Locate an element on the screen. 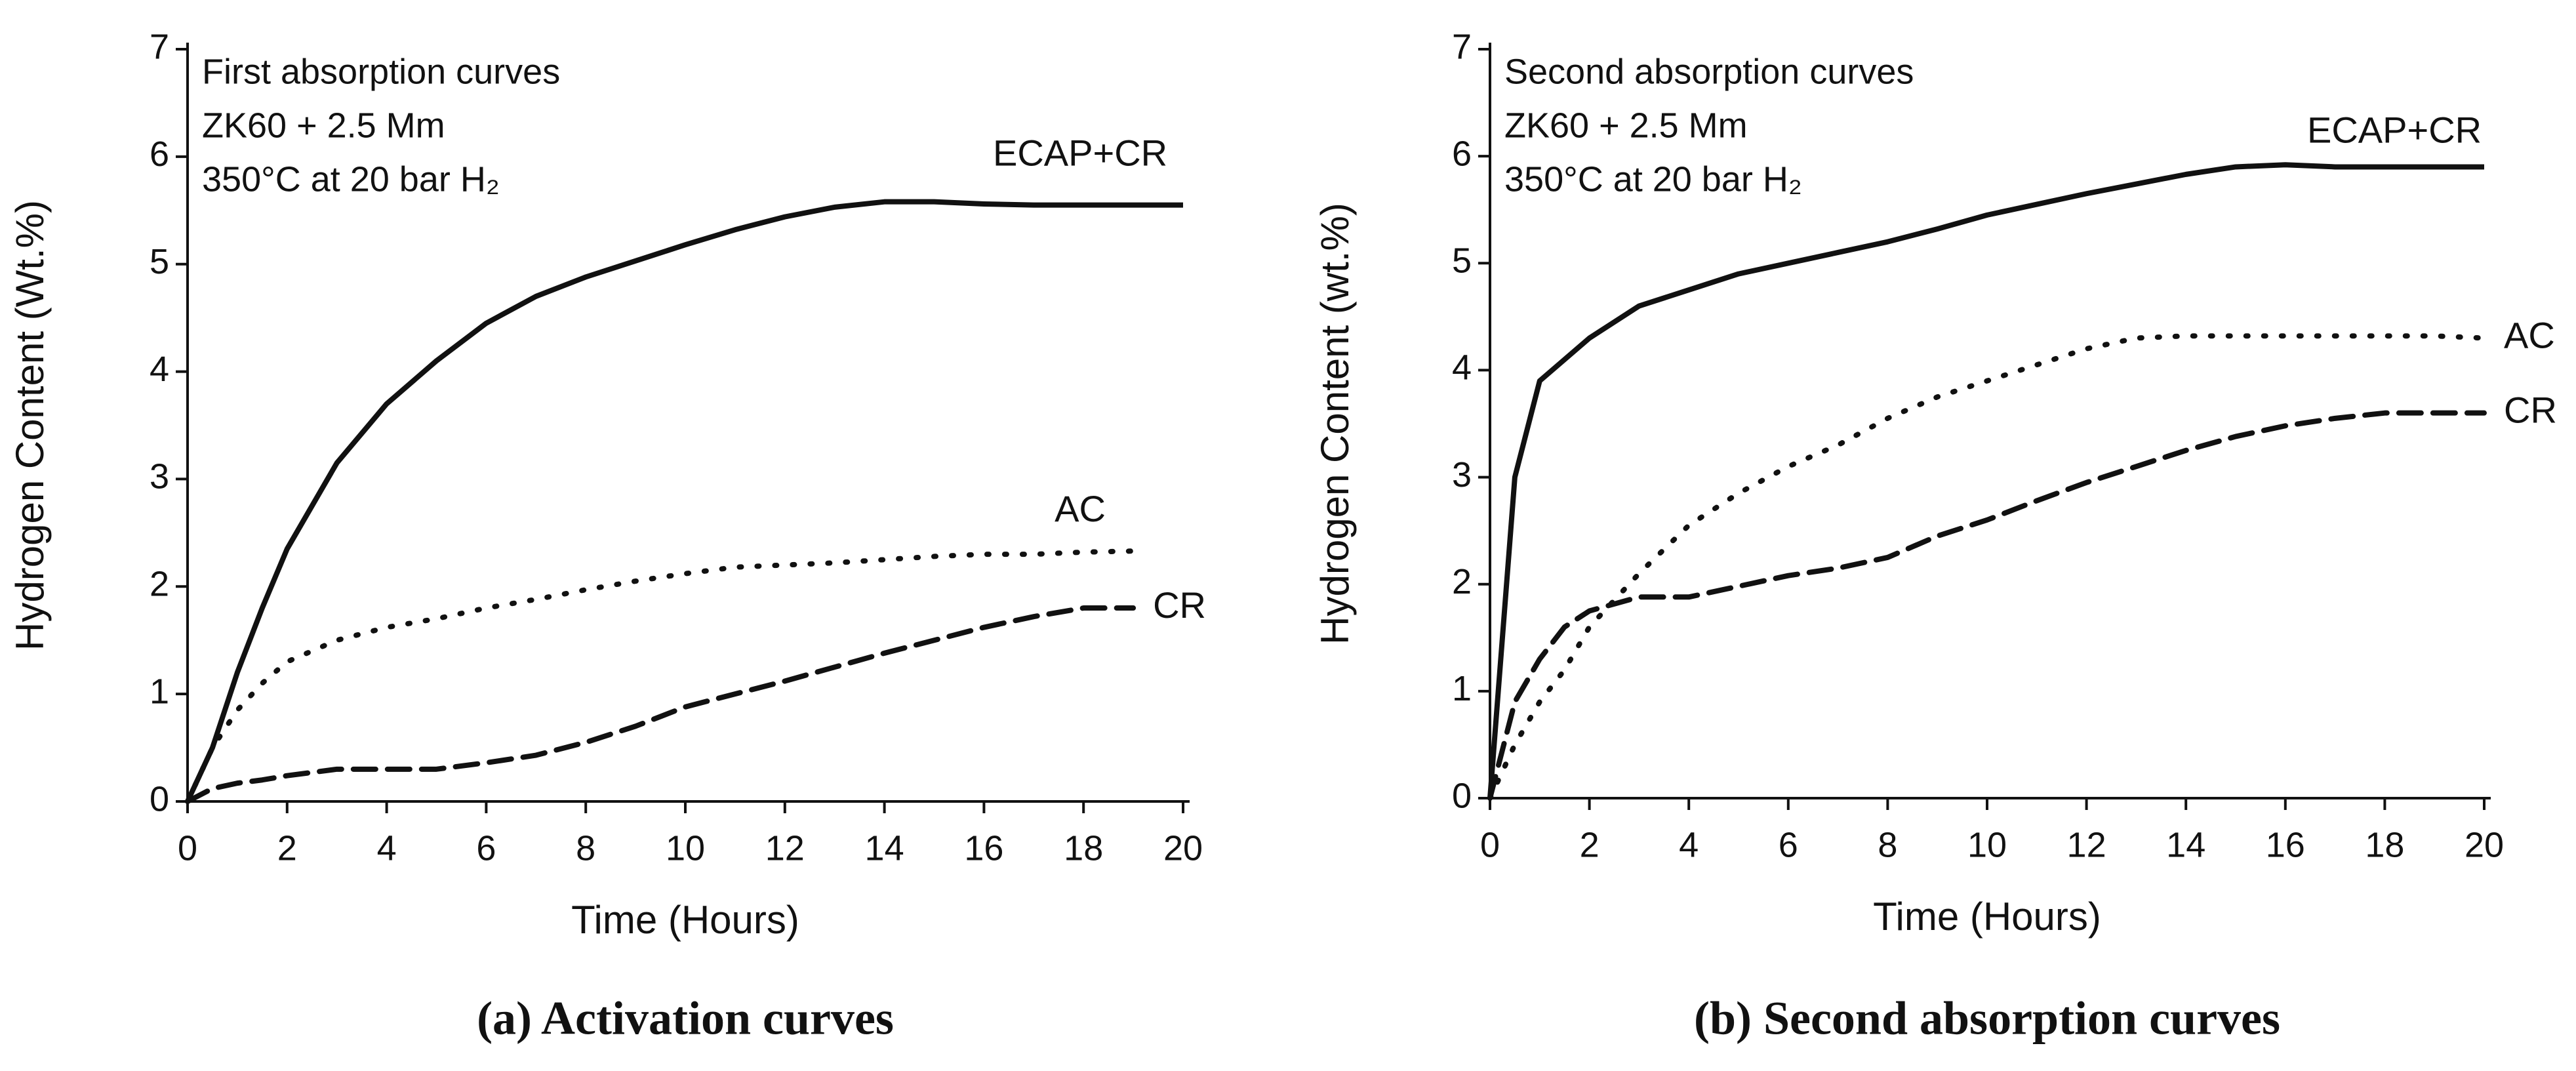  y-axis-label: Hydrogen Content (Wt.%) is located at coordinates (30, 425).